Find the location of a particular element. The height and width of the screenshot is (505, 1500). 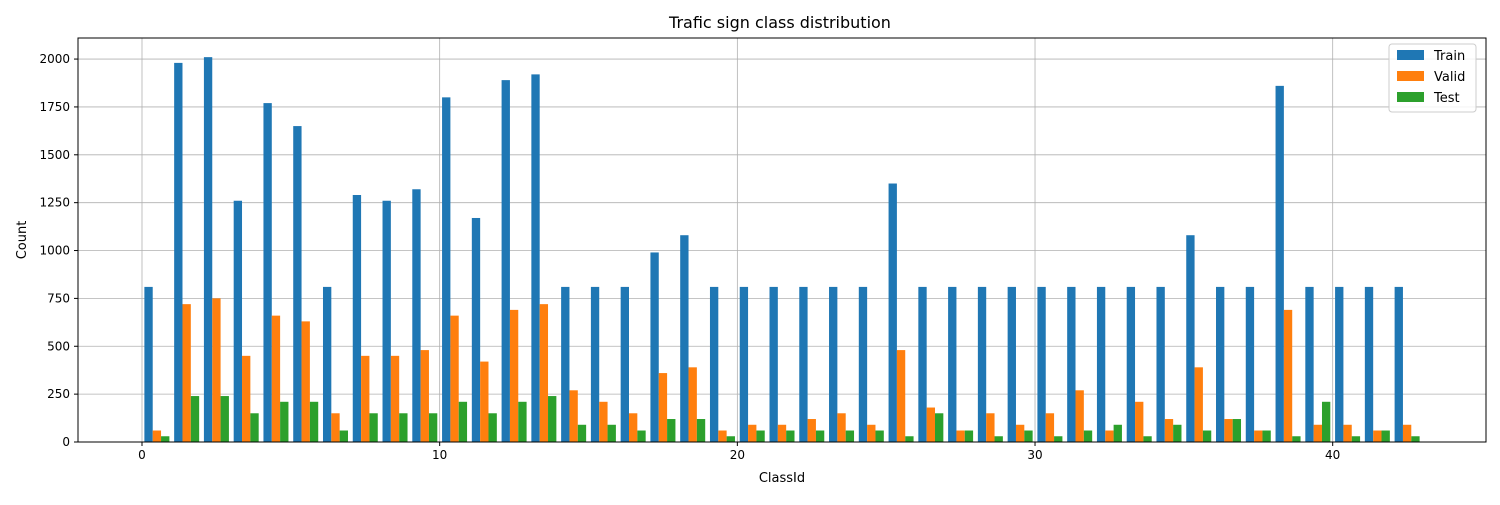

x-tick-label: 10 is located at coordinates (439, 455).